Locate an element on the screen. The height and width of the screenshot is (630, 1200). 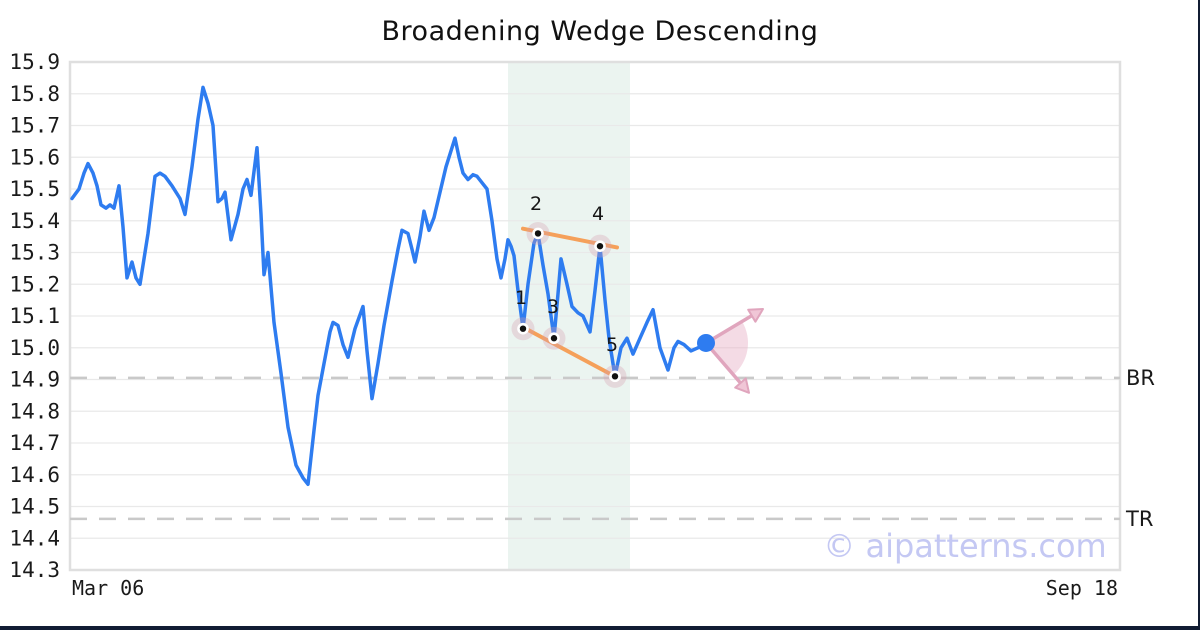
y-tick-label: 14.9 is located at coordinates (34, 380).